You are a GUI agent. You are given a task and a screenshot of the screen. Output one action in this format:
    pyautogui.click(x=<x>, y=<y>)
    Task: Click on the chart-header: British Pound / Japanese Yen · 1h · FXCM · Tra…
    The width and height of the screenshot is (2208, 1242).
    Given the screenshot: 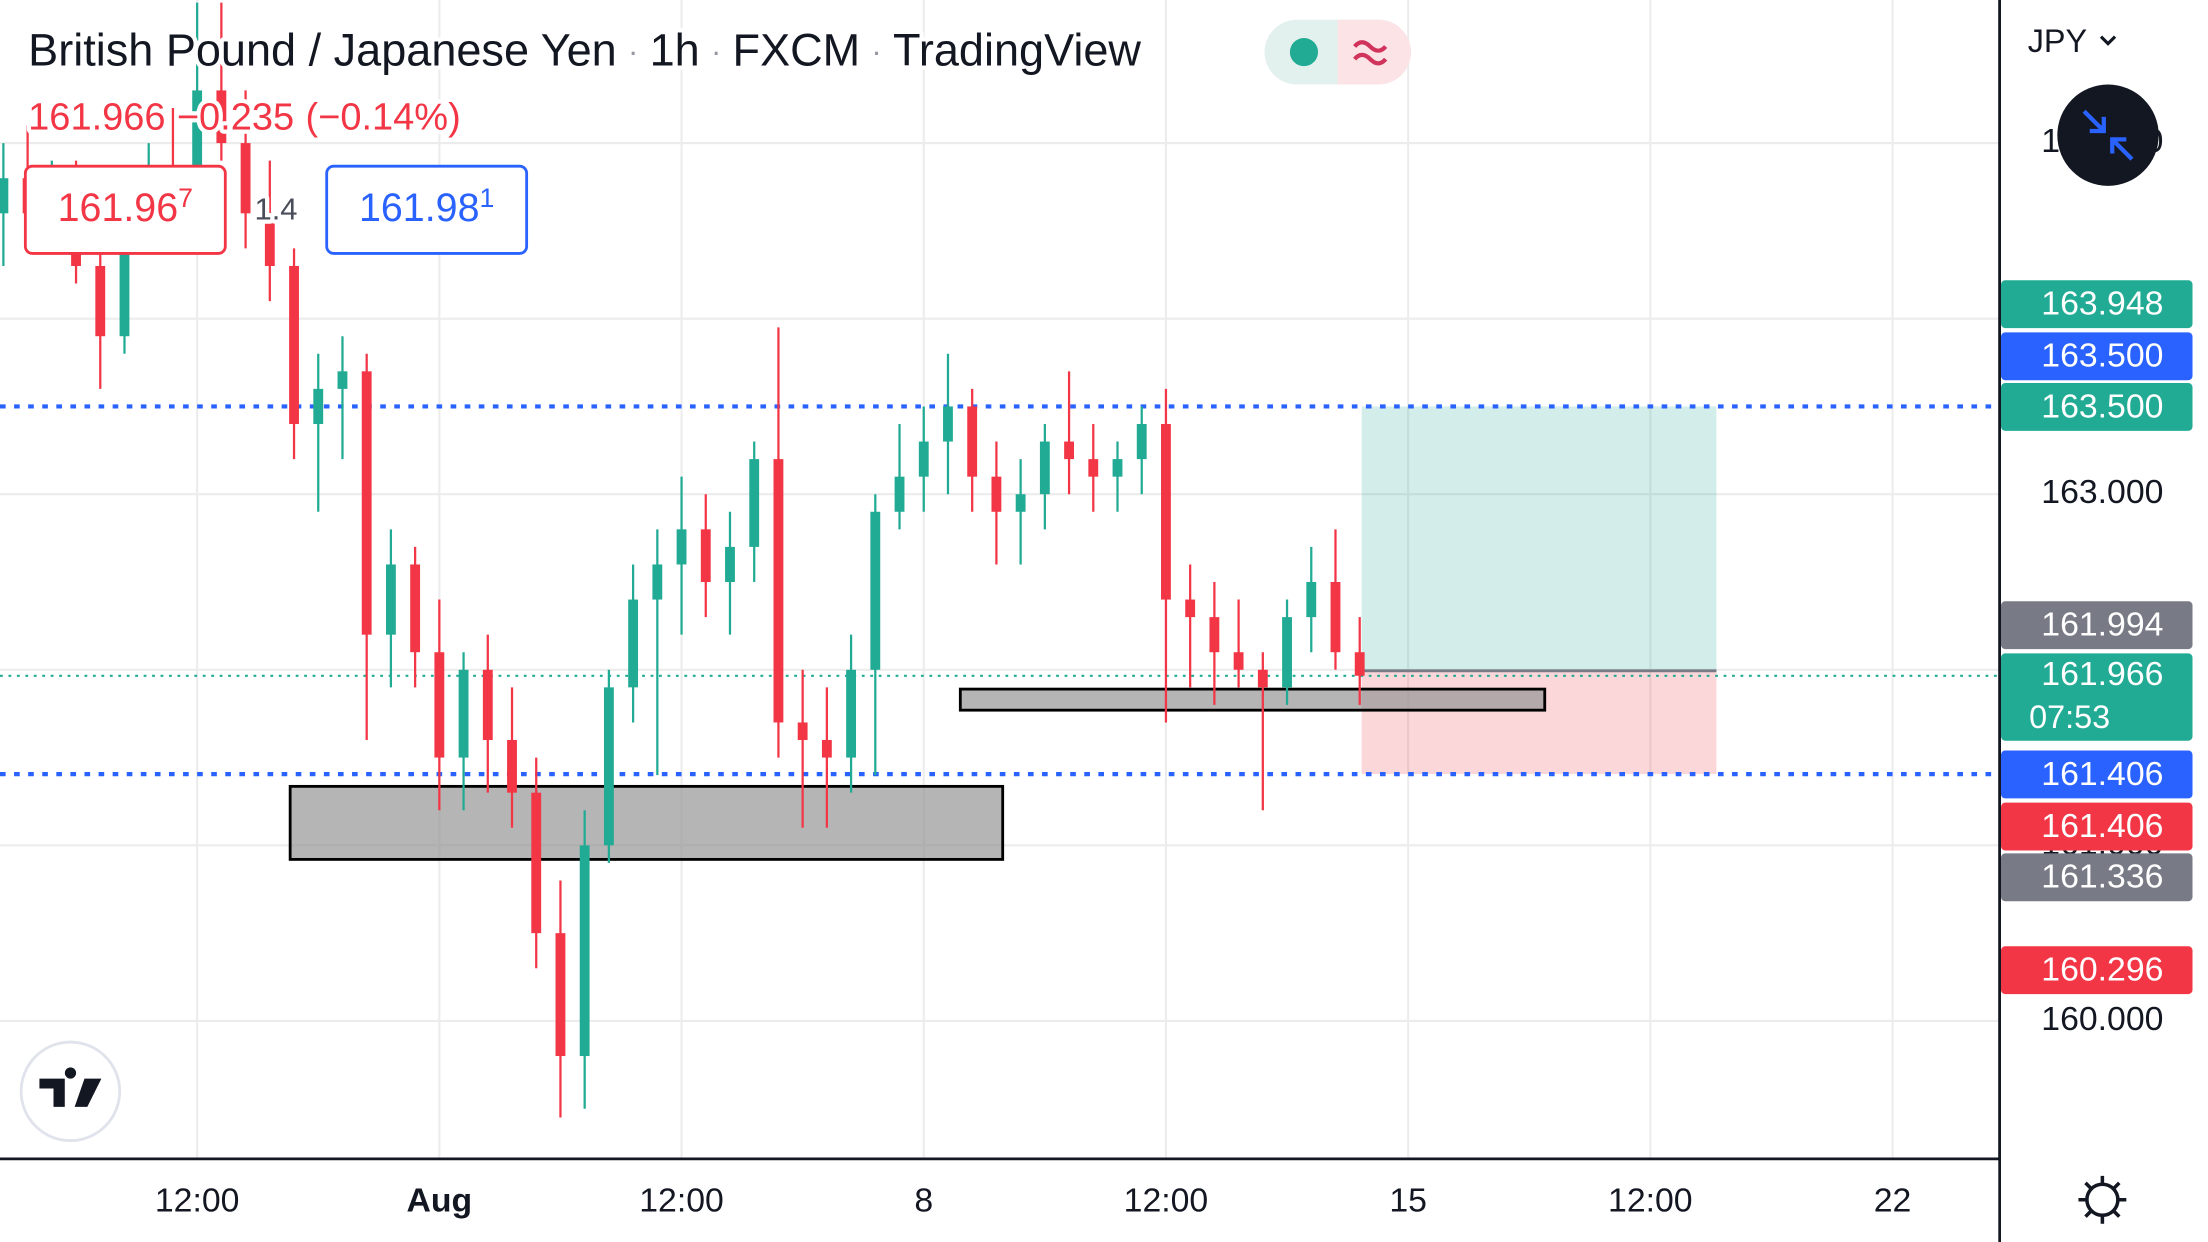 What is the action you would take?
    pyautogui.click(x=584, y=49)
    